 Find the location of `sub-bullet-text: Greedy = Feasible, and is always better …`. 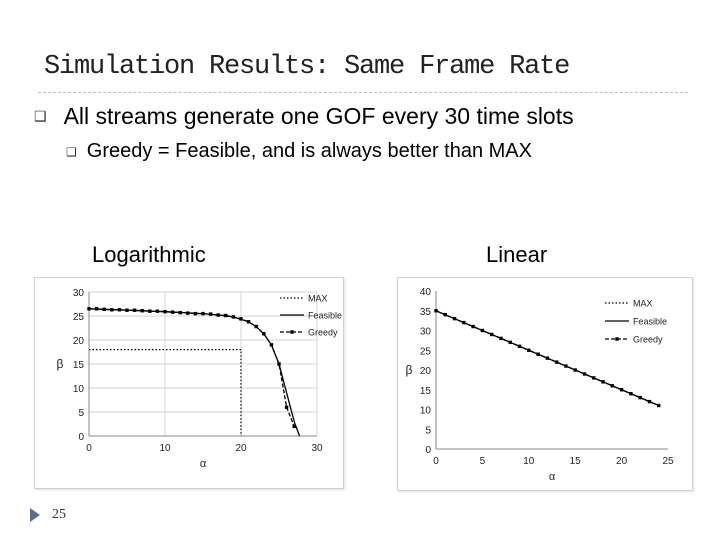

sub-bullet-text: Greedy = Feasible, and is always better … is located at coordinates (309, 151).